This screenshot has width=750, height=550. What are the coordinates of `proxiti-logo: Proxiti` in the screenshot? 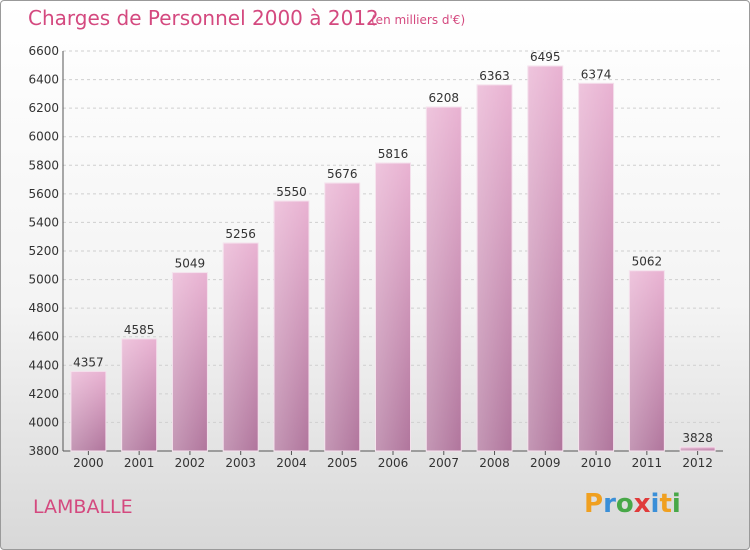 It's located at (632, 504).